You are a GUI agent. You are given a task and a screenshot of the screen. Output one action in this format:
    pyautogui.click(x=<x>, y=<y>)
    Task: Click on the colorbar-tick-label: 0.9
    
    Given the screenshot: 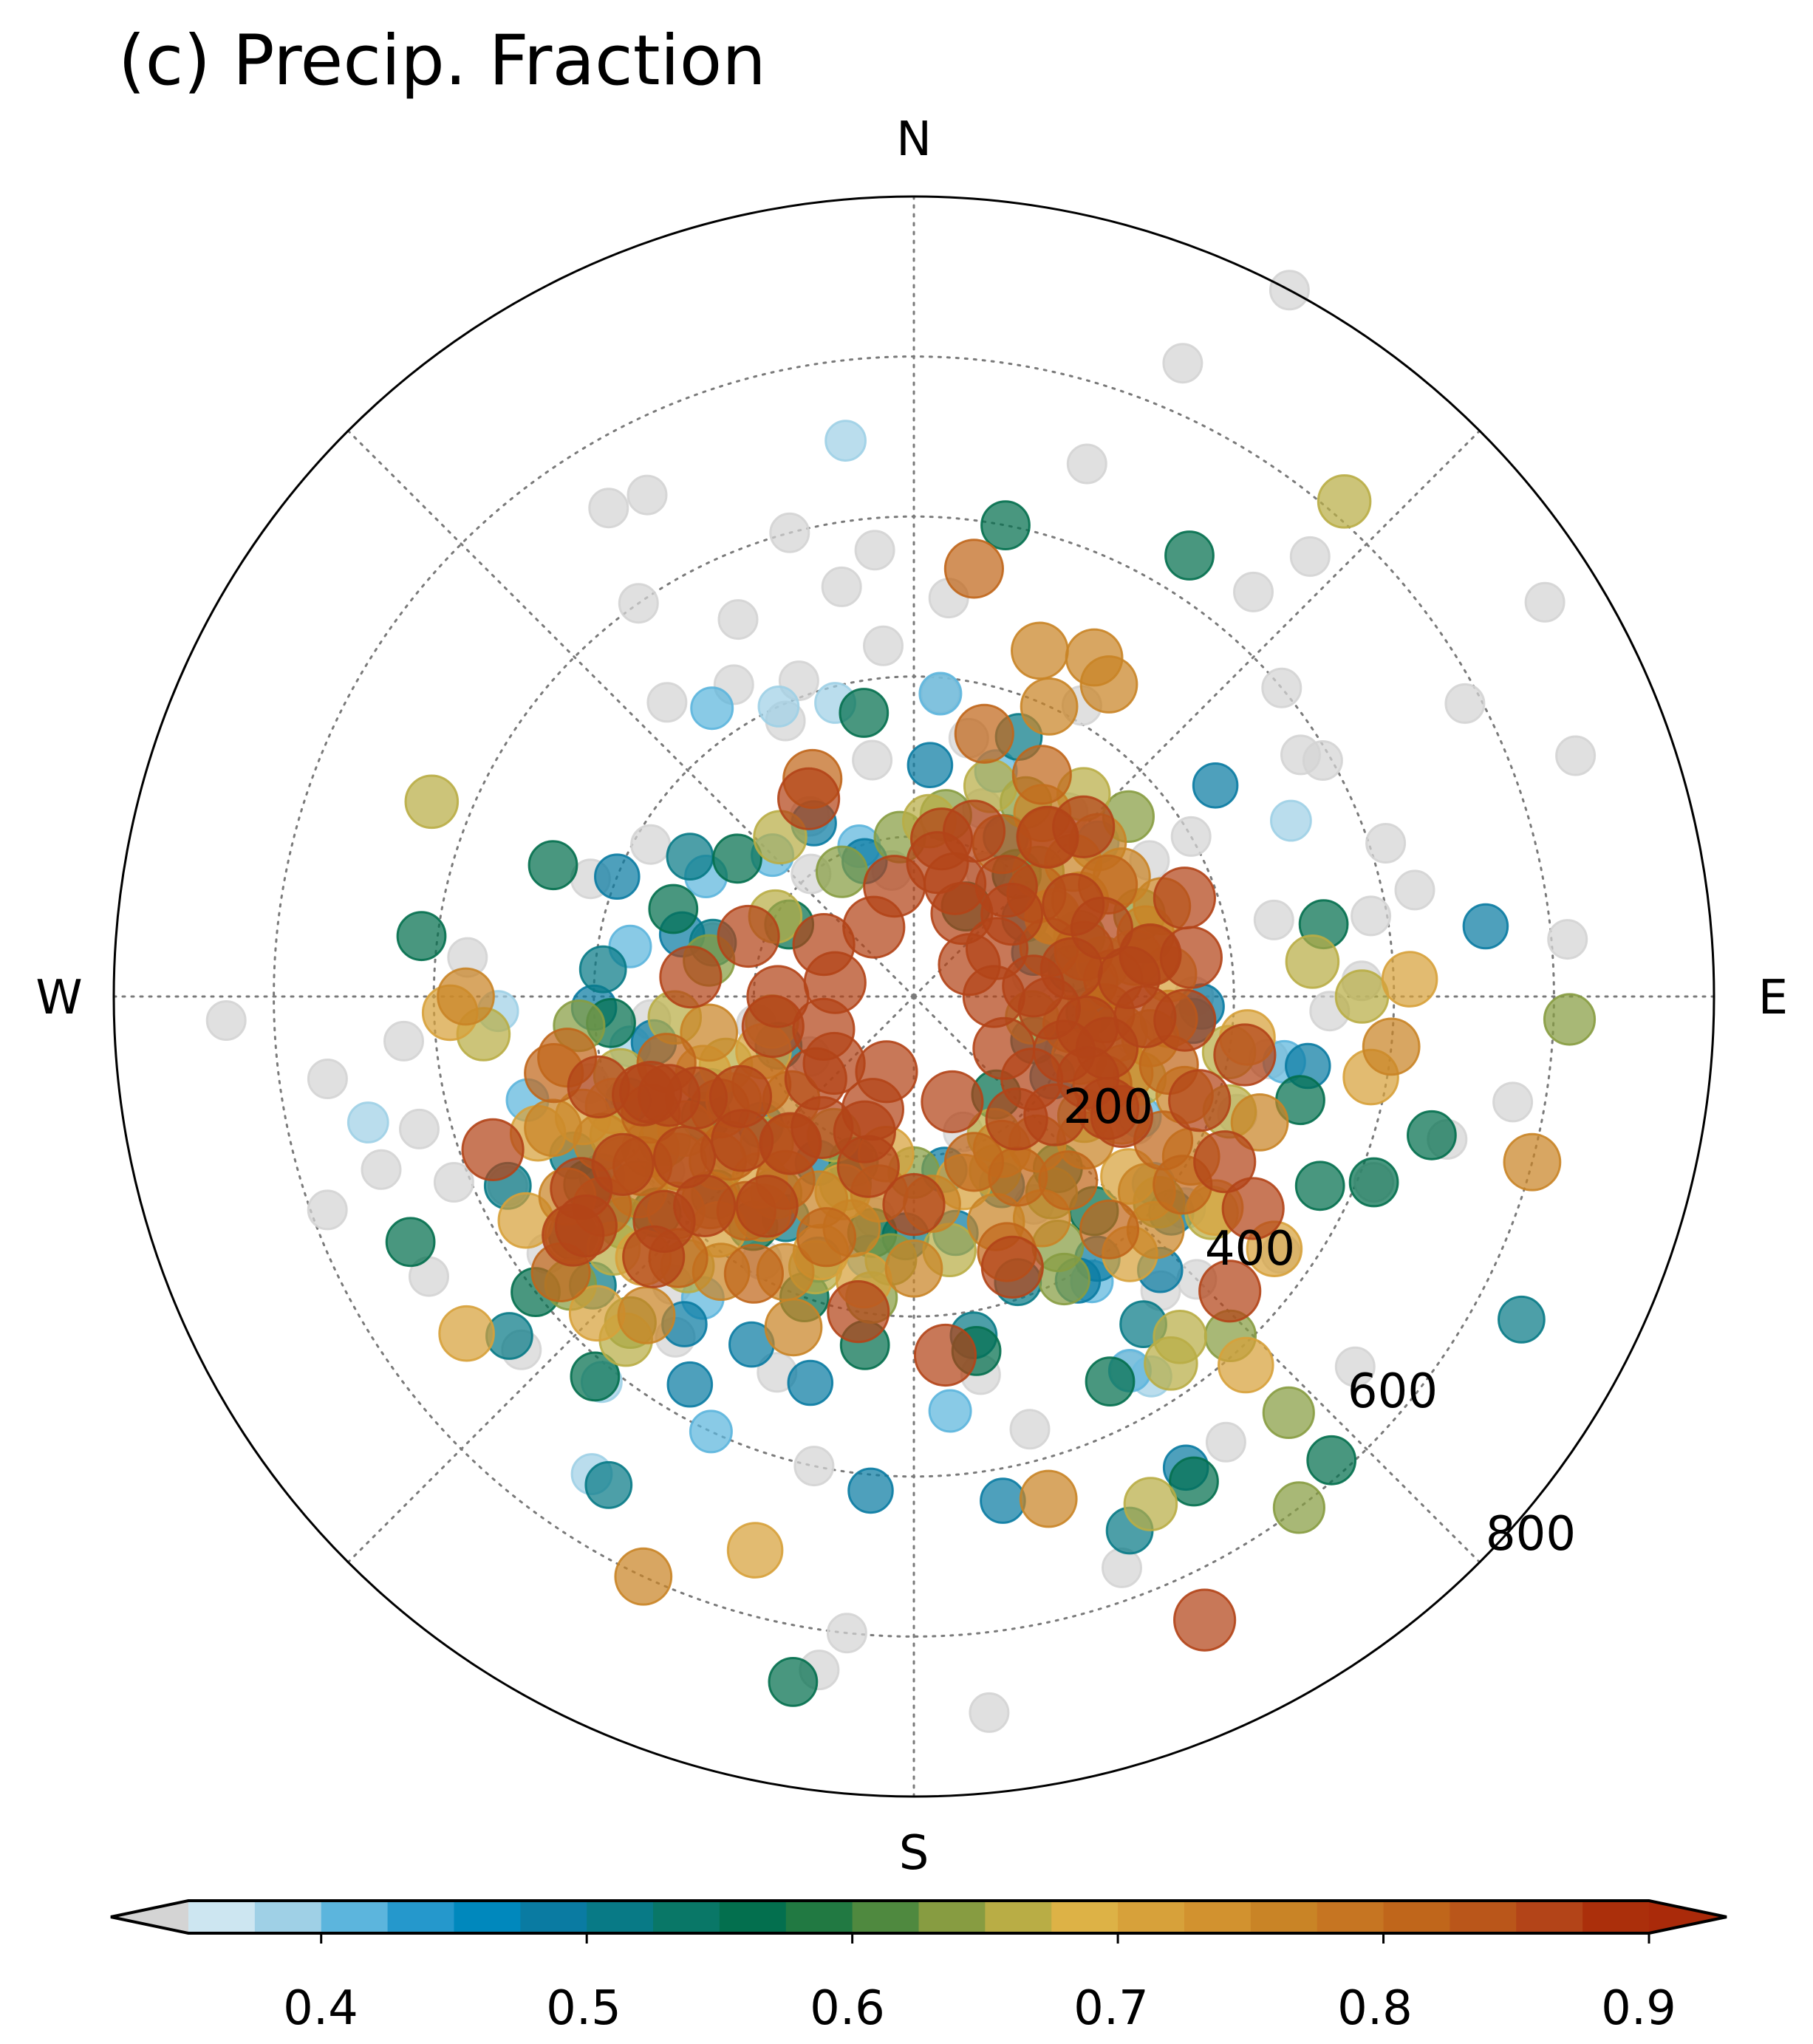 What is the action you would take?
    pyautogui.click(x=1639, y=2008)
    